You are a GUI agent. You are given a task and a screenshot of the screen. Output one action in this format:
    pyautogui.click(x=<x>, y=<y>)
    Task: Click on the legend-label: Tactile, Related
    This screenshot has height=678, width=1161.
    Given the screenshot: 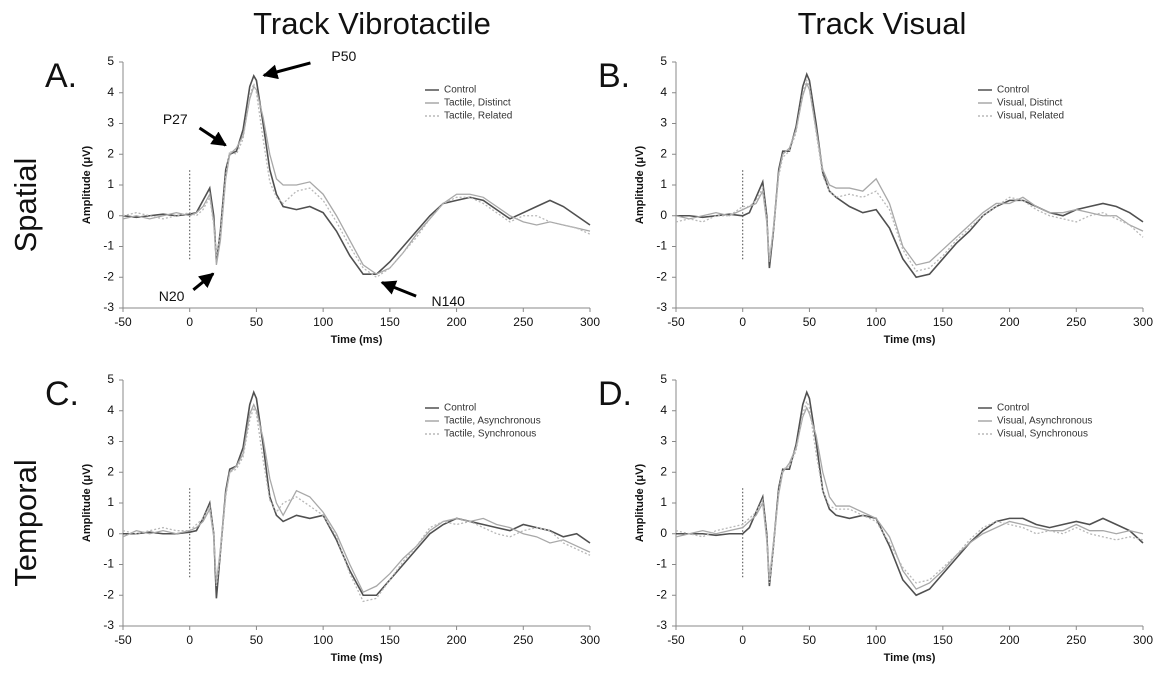 What is the action you would take?
    pyautogui.click(x=478, y=116)
    